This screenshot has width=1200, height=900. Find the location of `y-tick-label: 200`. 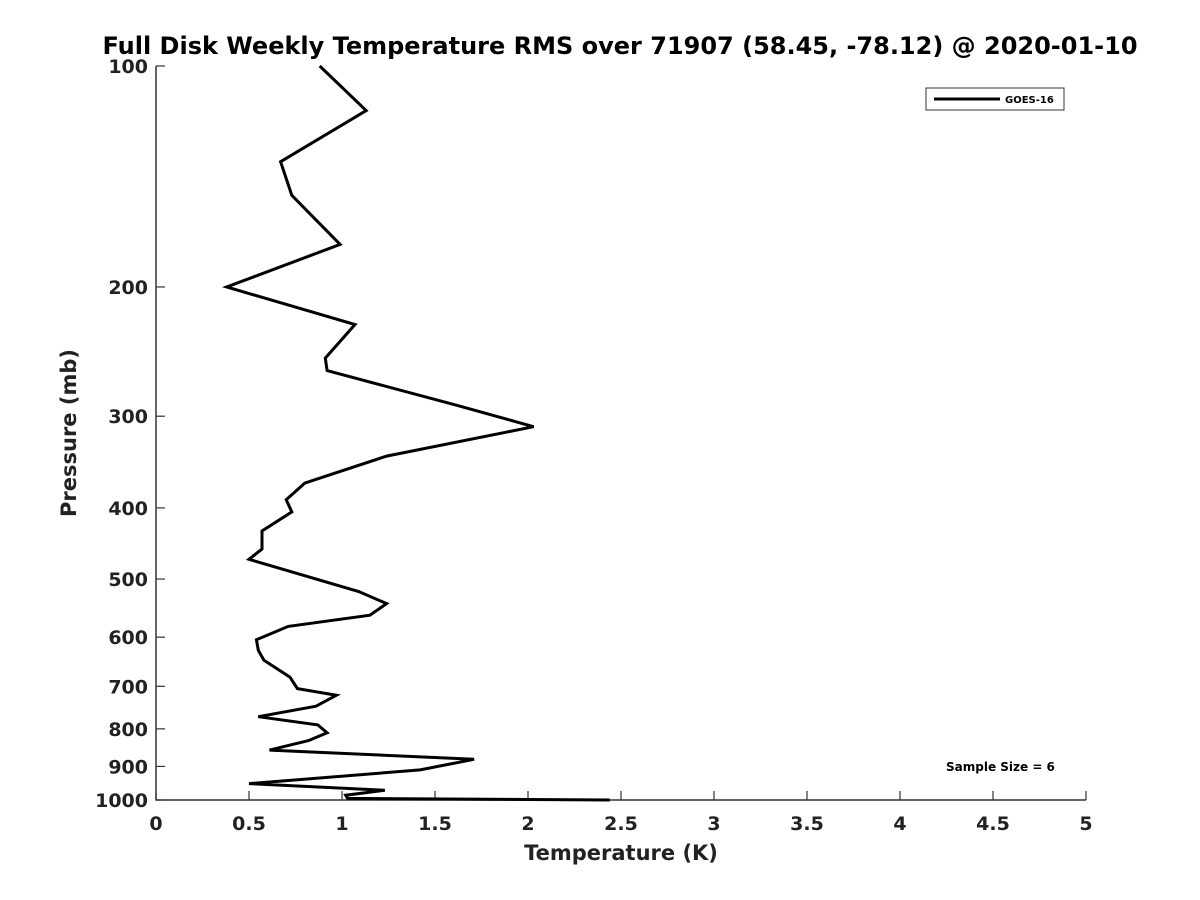

y-tick-label: 200 is located at coordinates (128, 288).